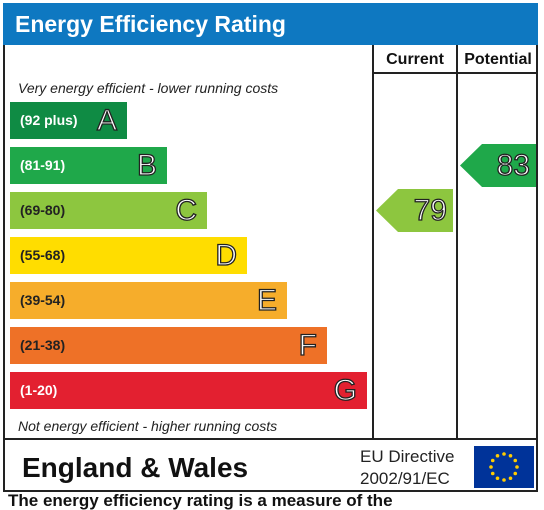  What do you see at coordinates (270, 24) in the screenshot?
I see `chart-title: Energy Efficiency Rating` at bounding box center [270, 24].